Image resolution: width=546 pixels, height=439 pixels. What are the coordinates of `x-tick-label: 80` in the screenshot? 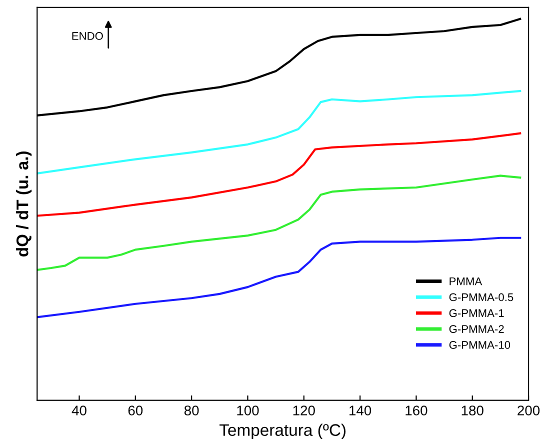 It's located at (191, 411).